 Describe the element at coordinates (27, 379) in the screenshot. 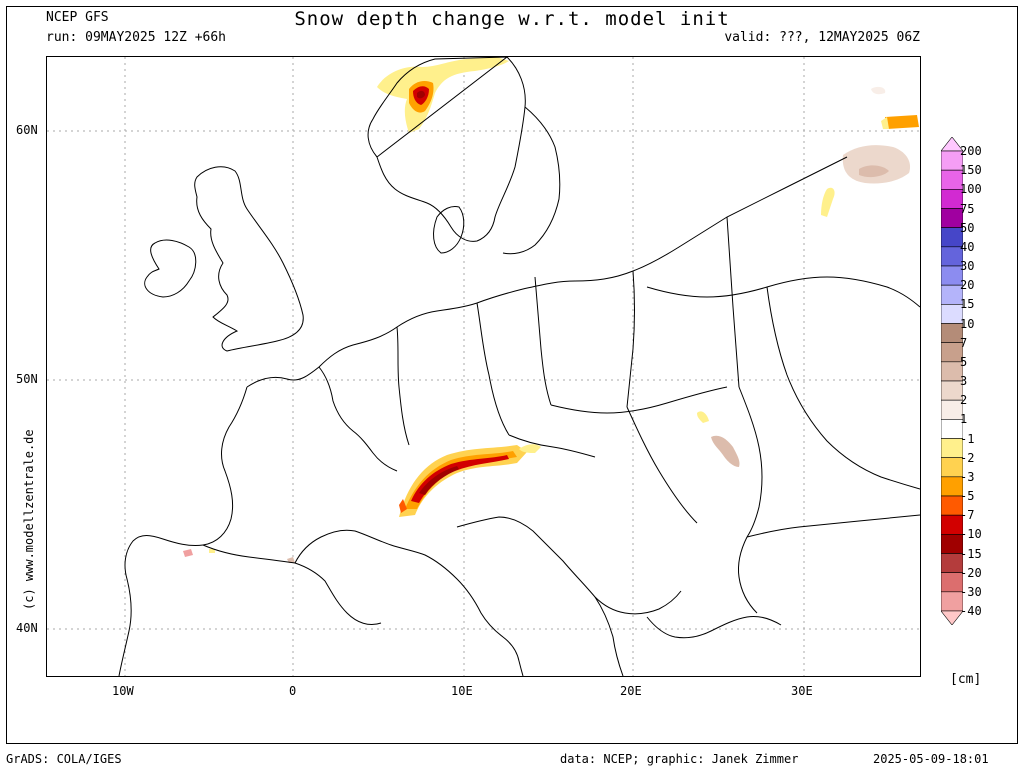

I see `lat-tick-50n: 50N` at that location.